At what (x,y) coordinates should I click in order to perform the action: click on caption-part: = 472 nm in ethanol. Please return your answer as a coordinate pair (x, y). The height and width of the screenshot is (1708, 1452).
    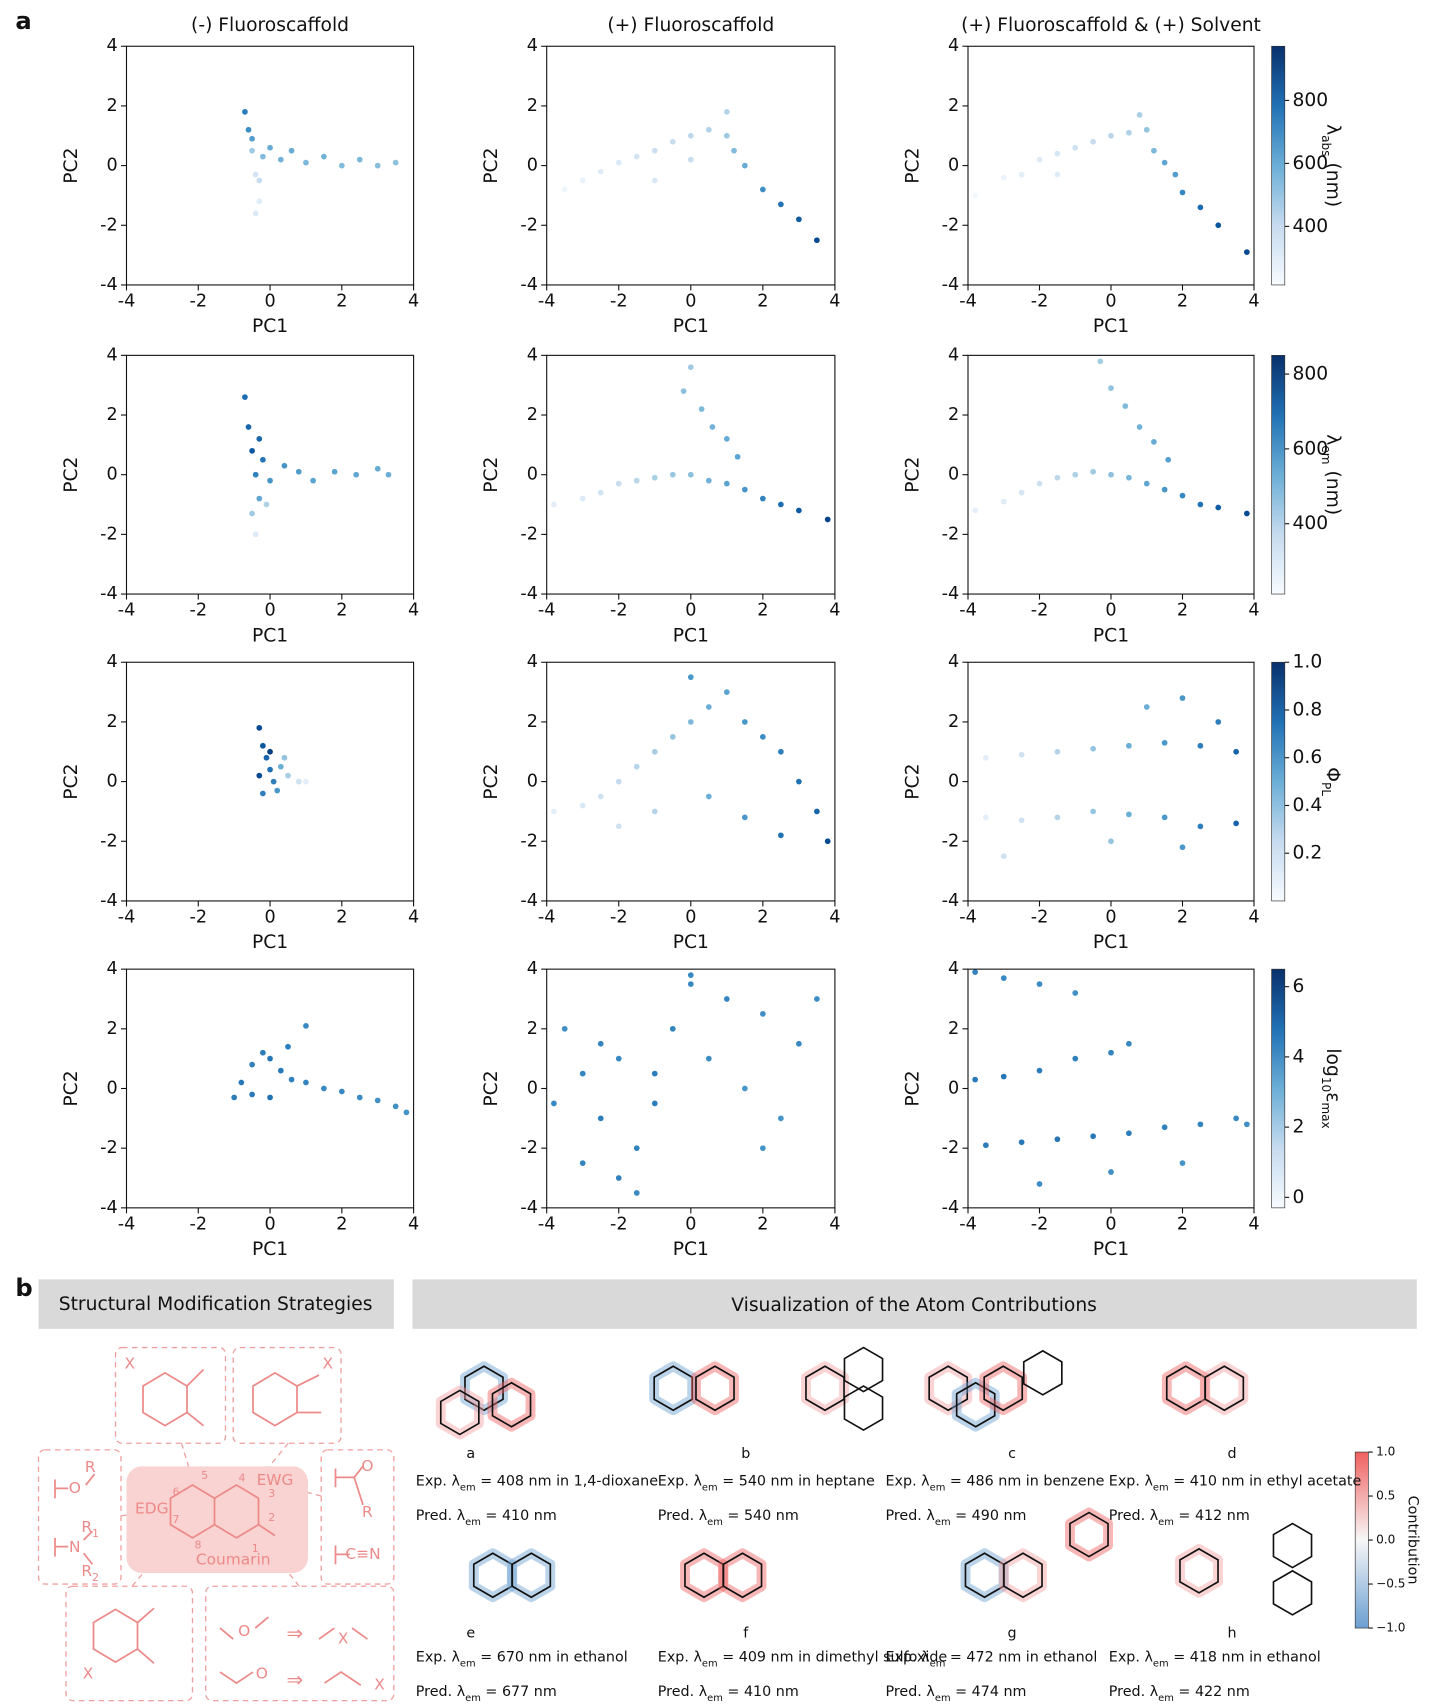
    Looking at the image, I should click on (1021, 1658).